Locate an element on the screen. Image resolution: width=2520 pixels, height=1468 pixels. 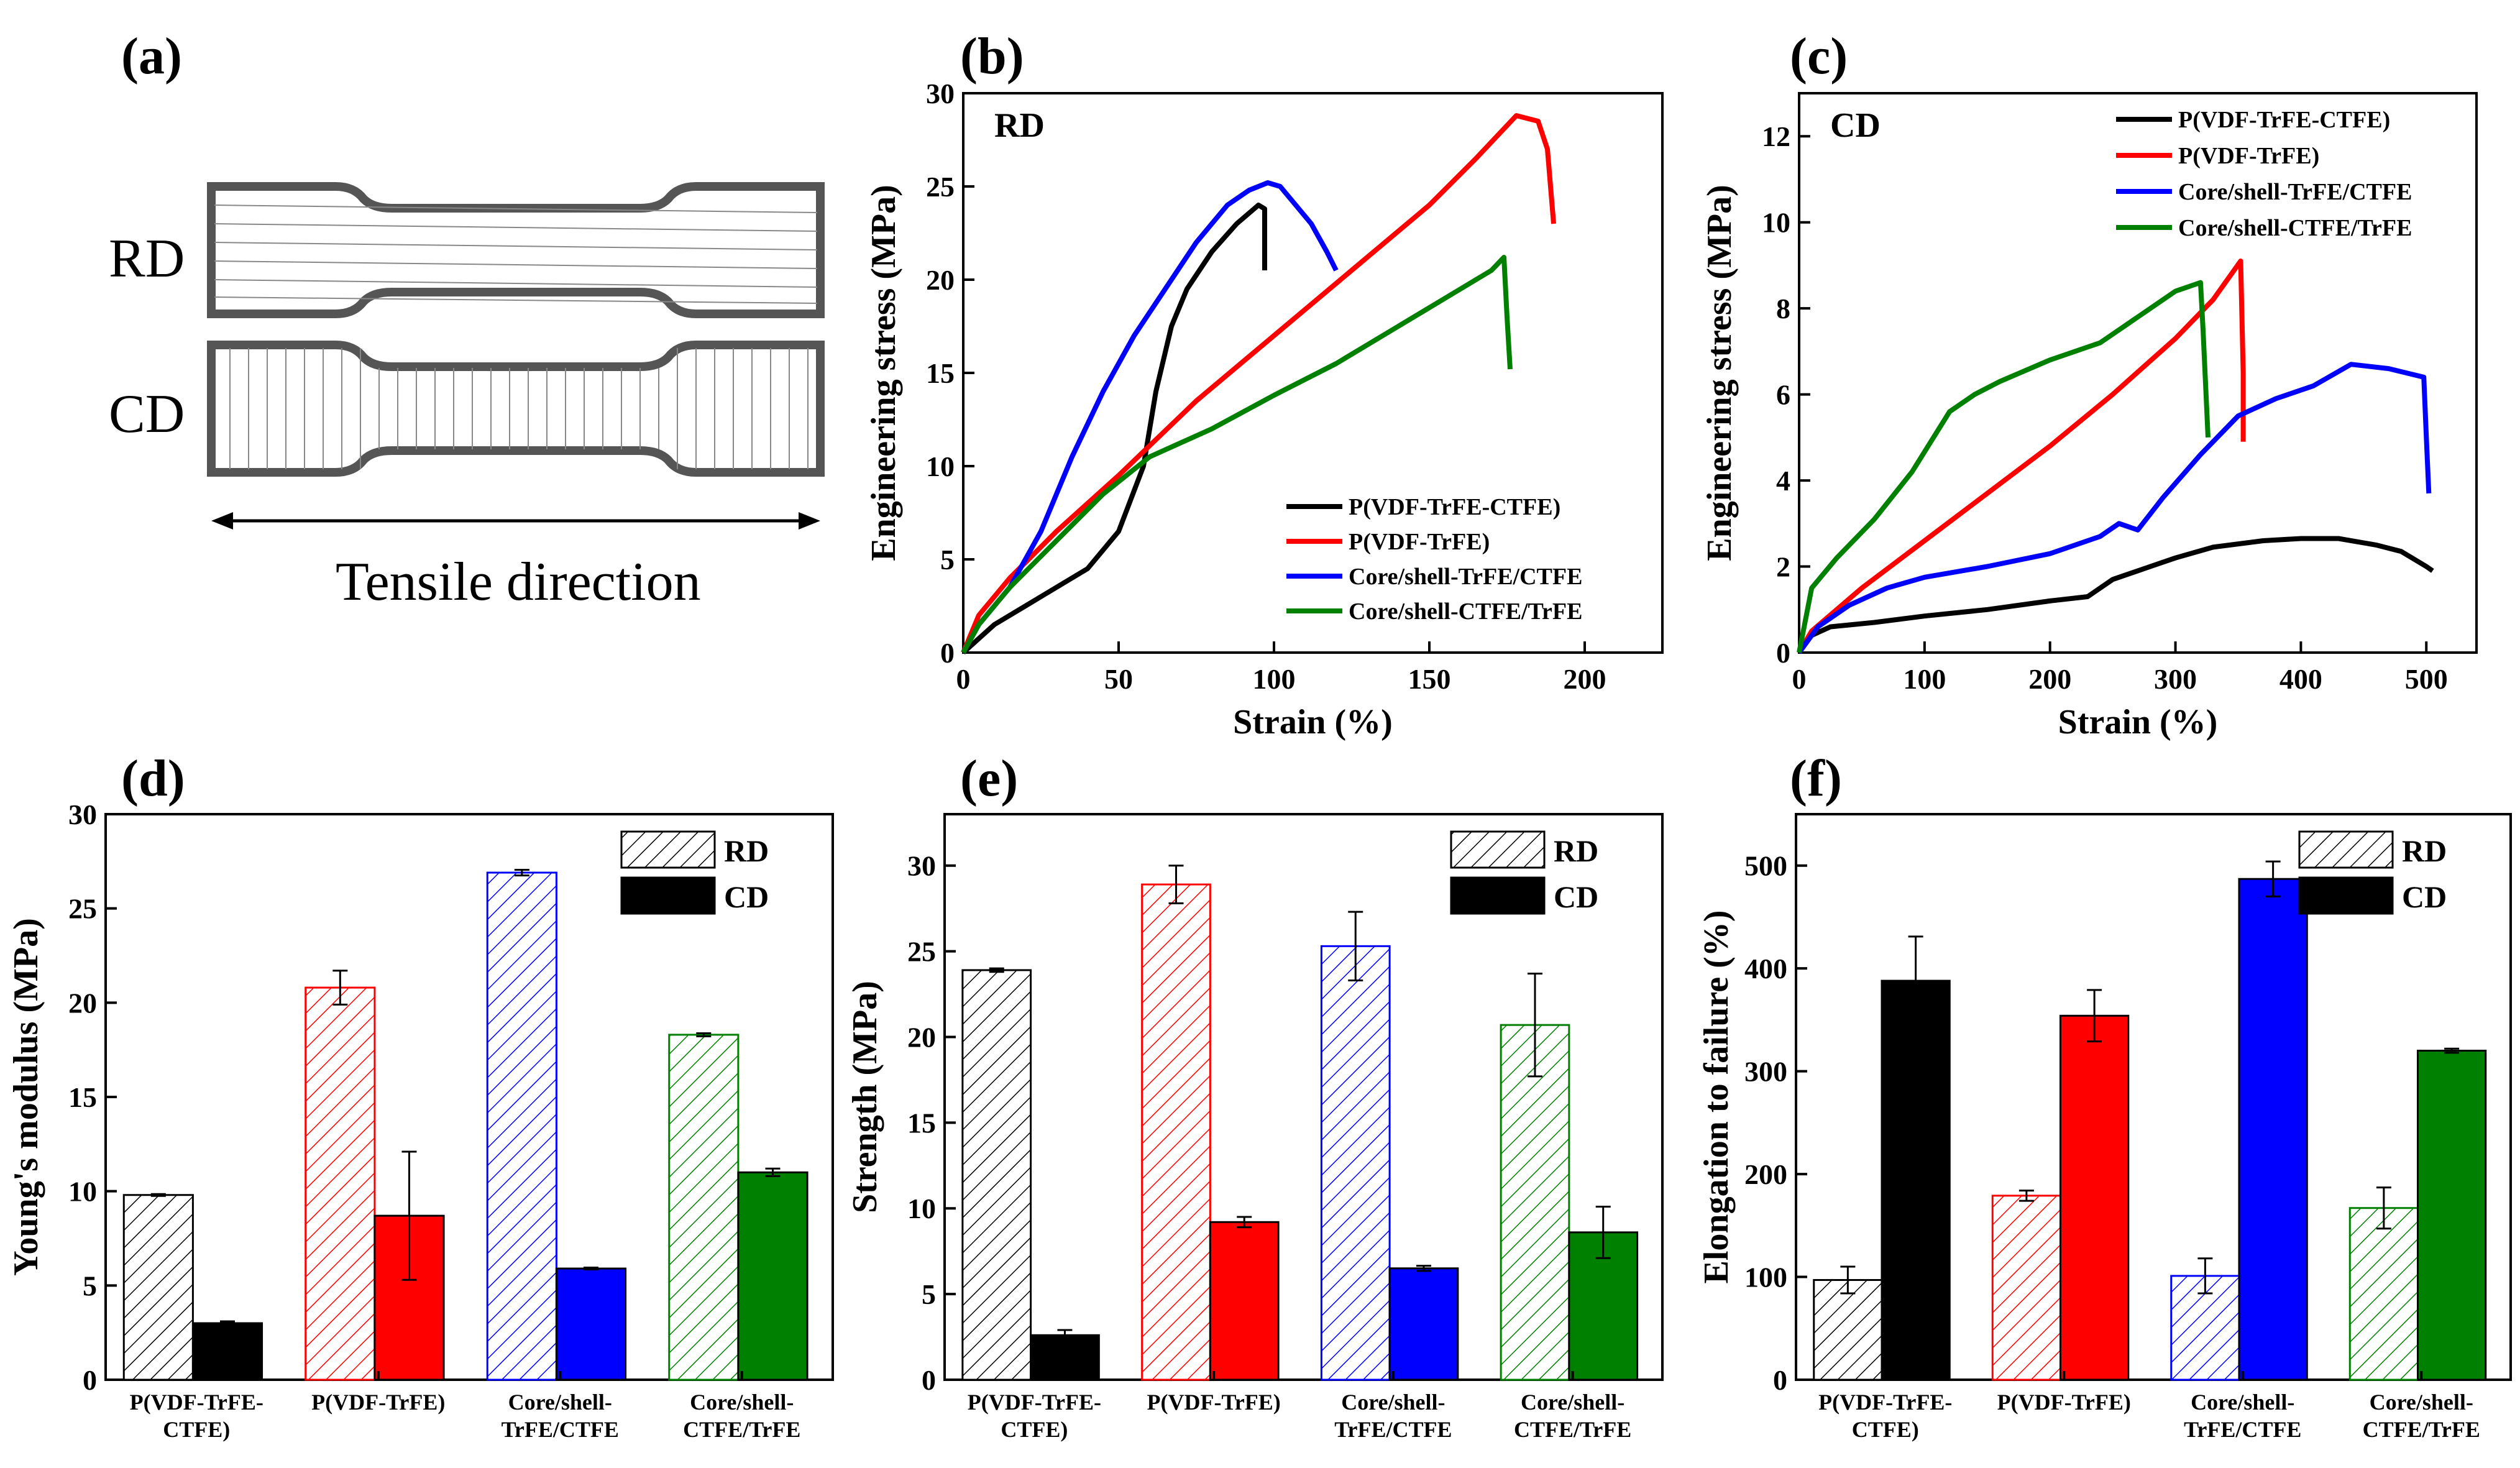
y-tick-label: 400 is located at coordinates (1765, 968).